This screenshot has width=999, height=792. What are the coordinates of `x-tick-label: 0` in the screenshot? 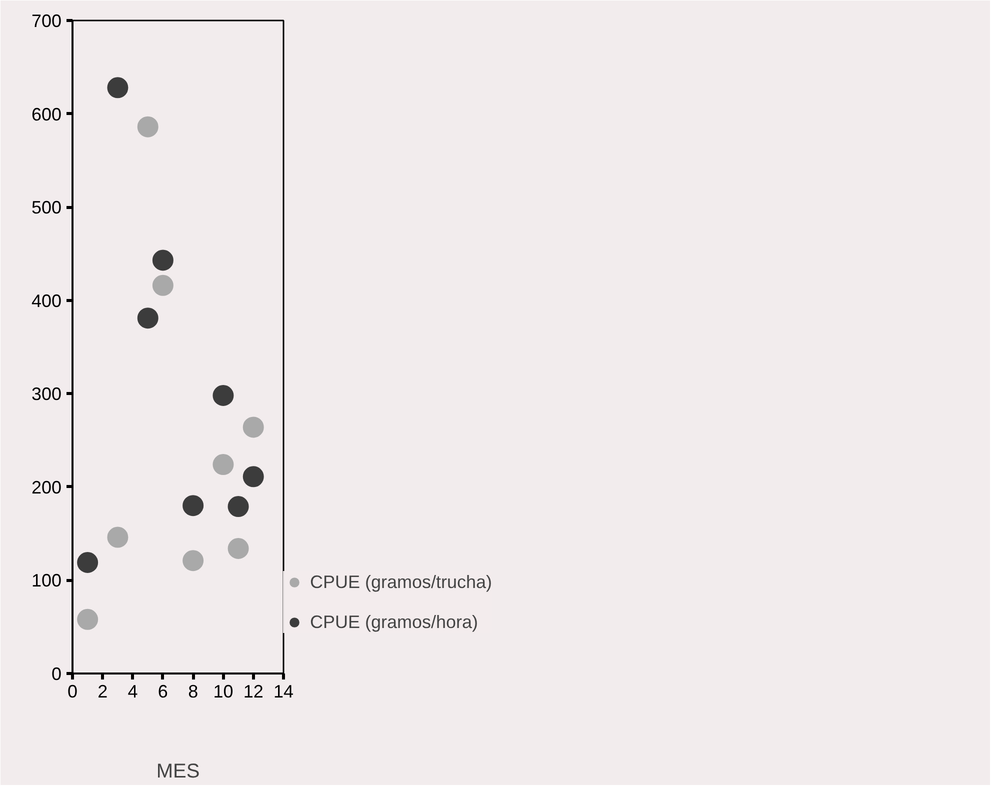 It's located at (72, 692).